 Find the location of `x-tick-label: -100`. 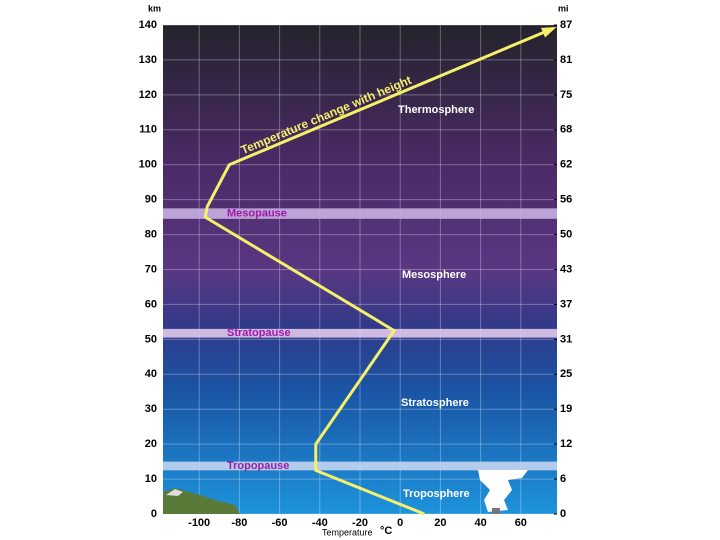

x-tick-label: -100 is located at coordinates (199, 523).